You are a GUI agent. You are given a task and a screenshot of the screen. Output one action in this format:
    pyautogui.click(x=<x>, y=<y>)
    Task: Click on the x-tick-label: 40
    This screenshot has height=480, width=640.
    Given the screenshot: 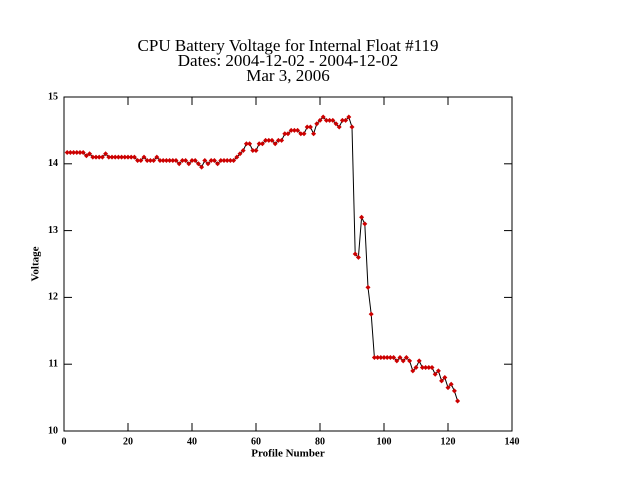 What is the action you would take?
    pyautogui.click(x=192, y=441)
    